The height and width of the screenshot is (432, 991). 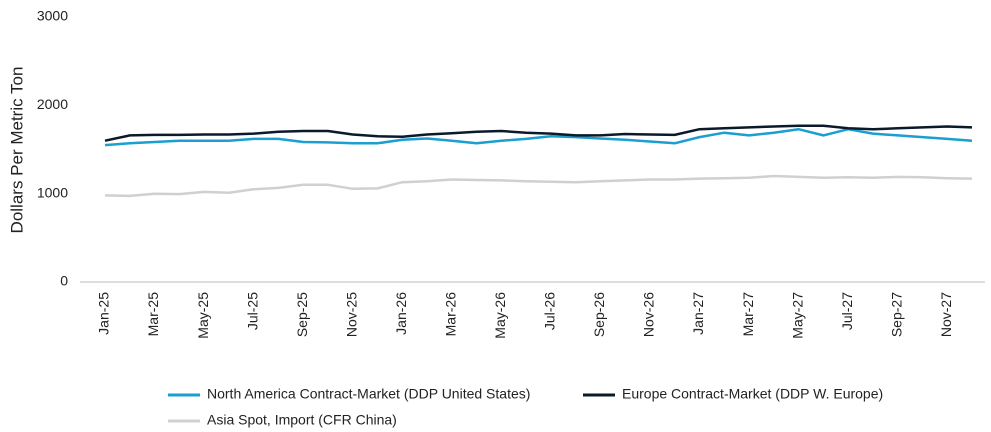 I want to click on y-tick-label: 3000, so click(x=52, y=16).